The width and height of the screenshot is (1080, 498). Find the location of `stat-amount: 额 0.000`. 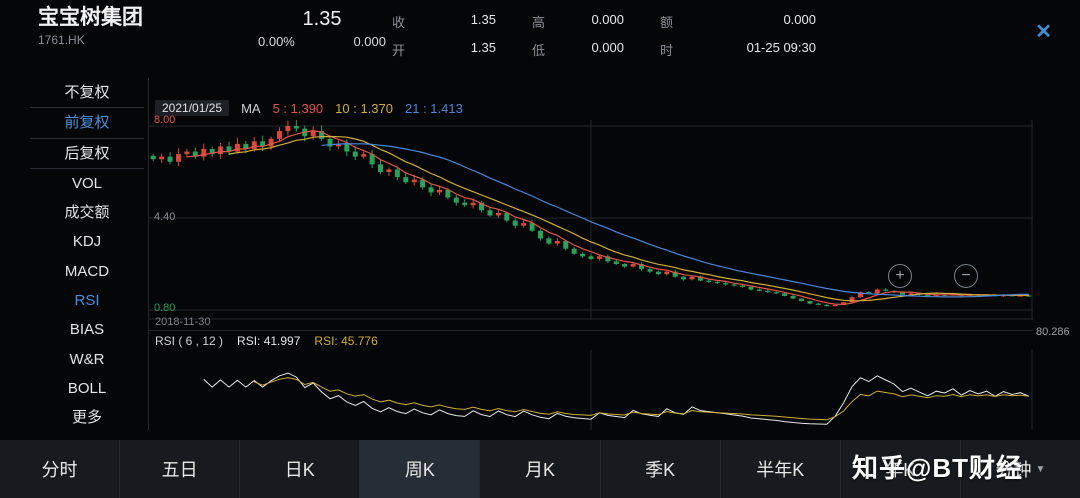

stat-amount: 额 0.000 is located at coordinates (738, 21).